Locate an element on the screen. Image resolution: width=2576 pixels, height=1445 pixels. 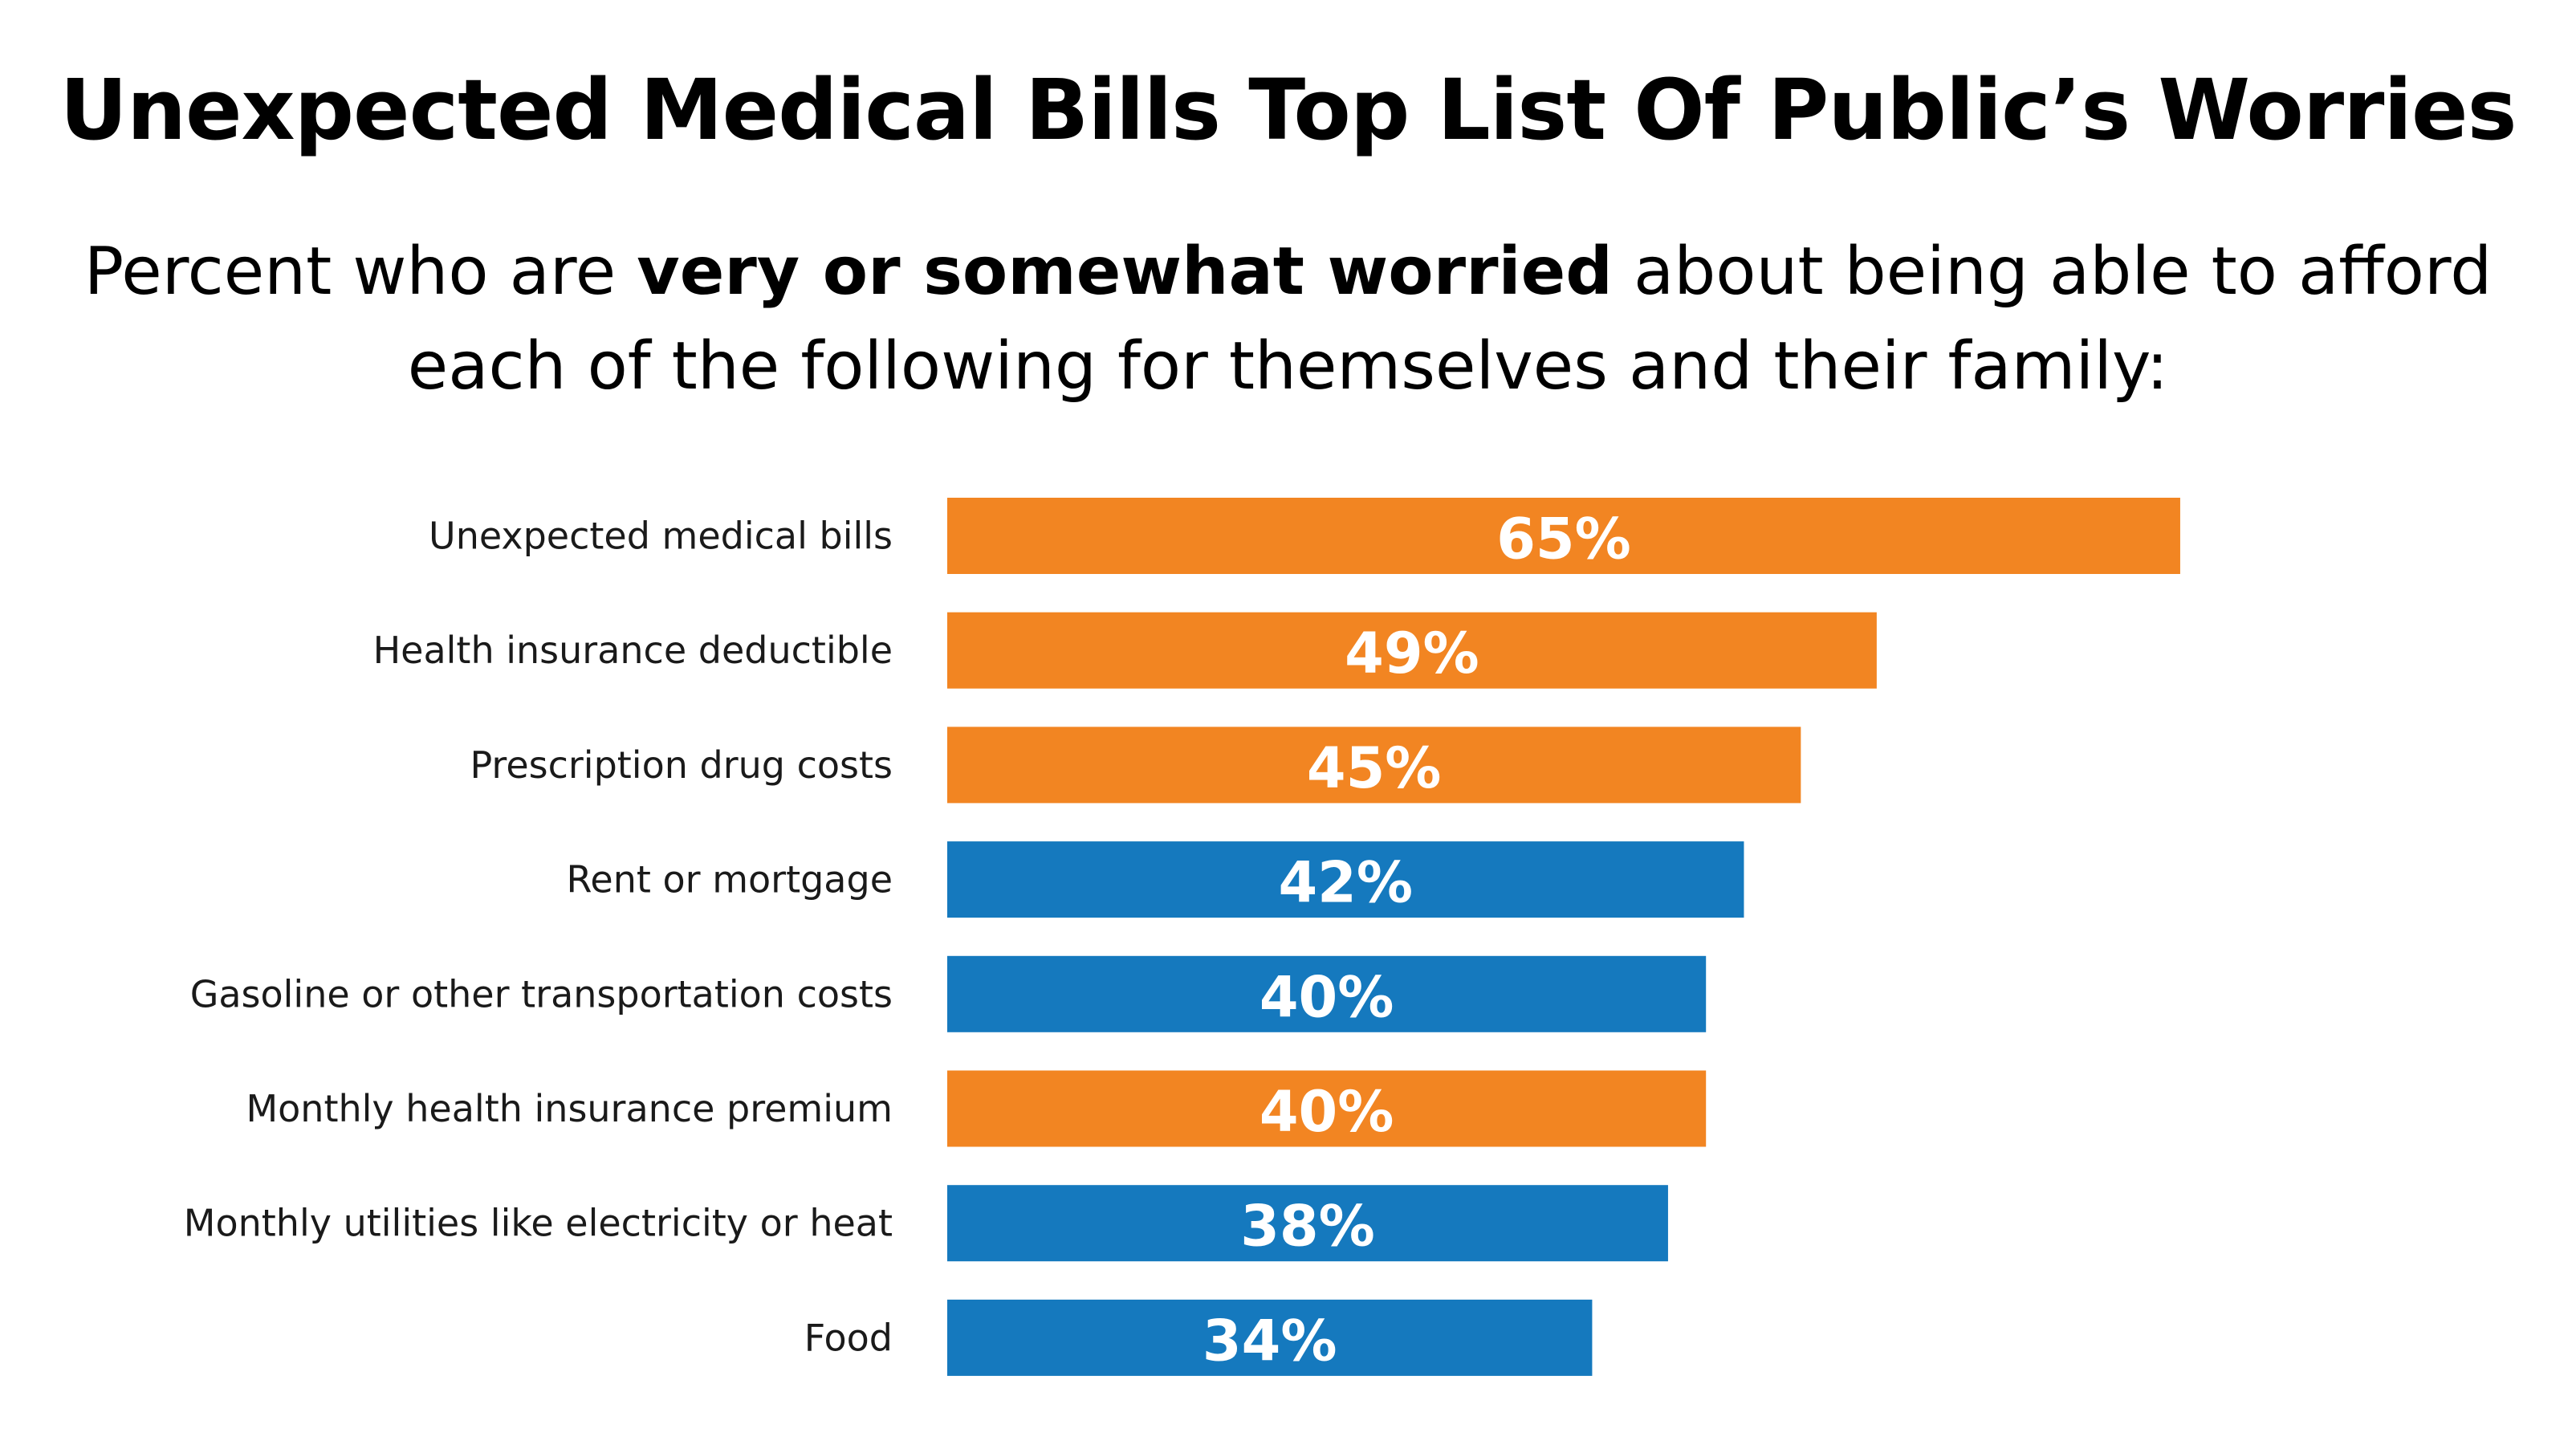
subtitle-emphasis: very or somewhat worried is located at coordinates (1125, 272).